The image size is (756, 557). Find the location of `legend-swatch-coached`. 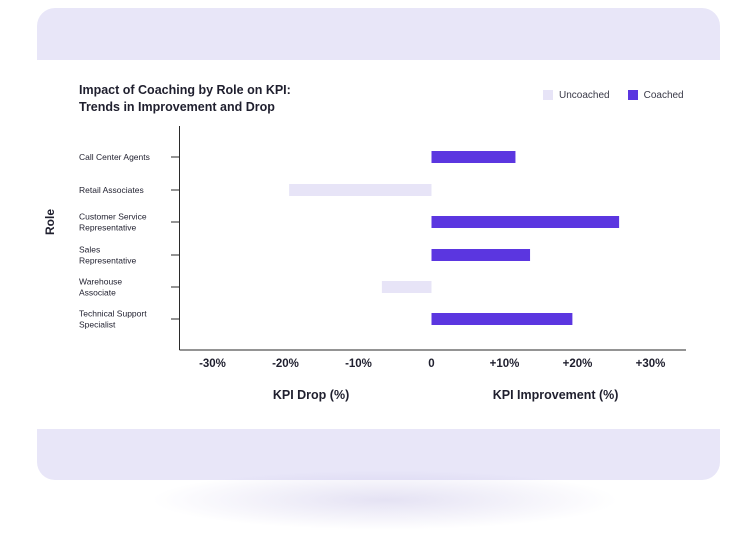

legend-swatch-coached is located at coordinates (632, 95).